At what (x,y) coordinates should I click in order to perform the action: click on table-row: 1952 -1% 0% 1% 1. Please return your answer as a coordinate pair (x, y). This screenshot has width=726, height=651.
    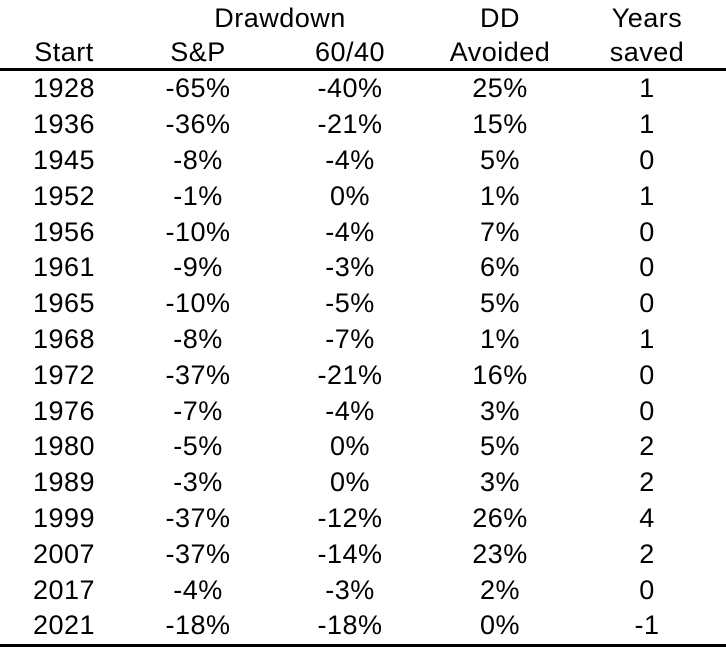
    Looking at the image, I should click on (363, 196).